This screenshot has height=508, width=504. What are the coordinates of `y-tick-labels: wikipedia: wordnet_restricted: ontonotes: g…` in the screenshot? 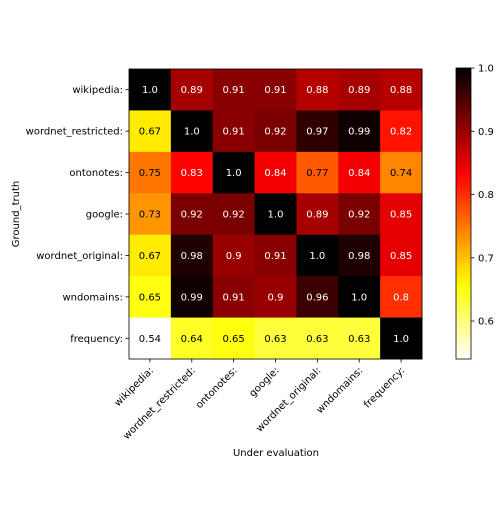 It's located at (77, 215).